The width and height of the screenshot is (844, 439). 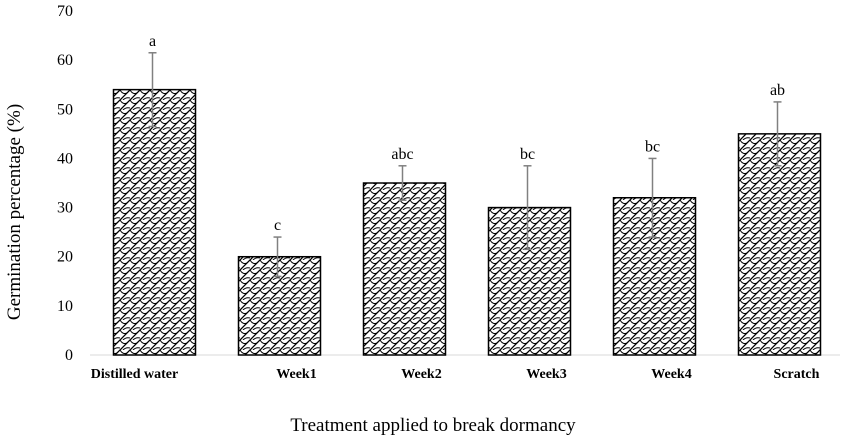 What do you see at coordinates (14, 212) in the screenshot?
I see `y-axis-title: Germination percentage (%)` at bounding box center [14, 212].